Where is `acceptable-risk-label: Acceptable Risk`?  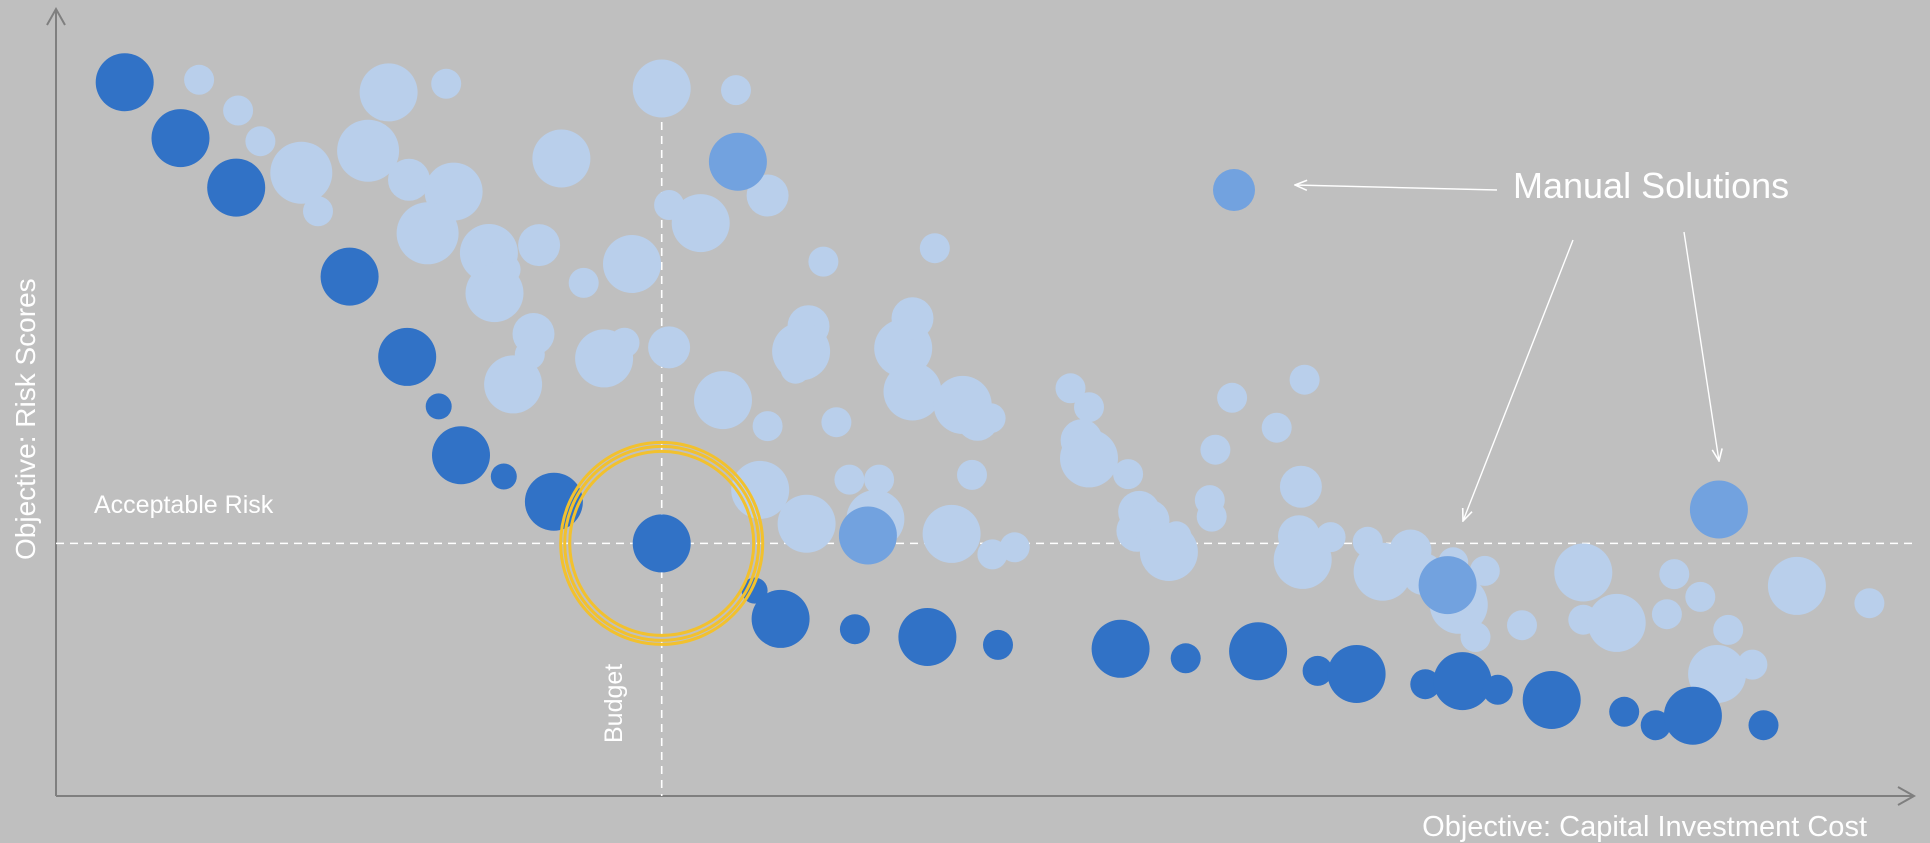
acceptable-risk-label: Acceptable Risk is located at coordinates (184, 505).